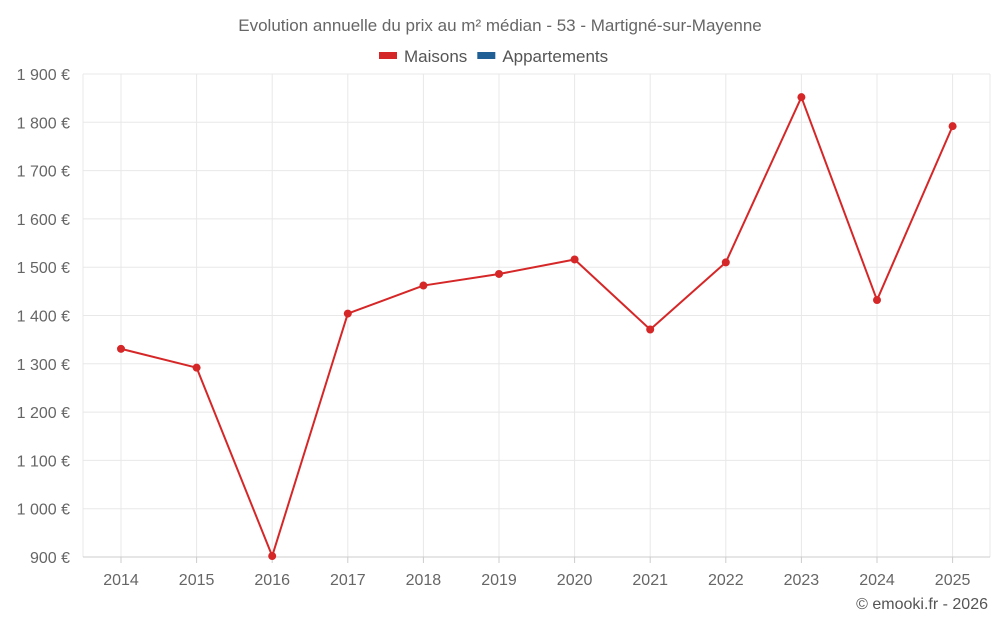 The width and height of the screenshot is (1000, 625). Describe the element at coordinates (574, 259) in the screenshot. I see `data-point-2020` at that location.